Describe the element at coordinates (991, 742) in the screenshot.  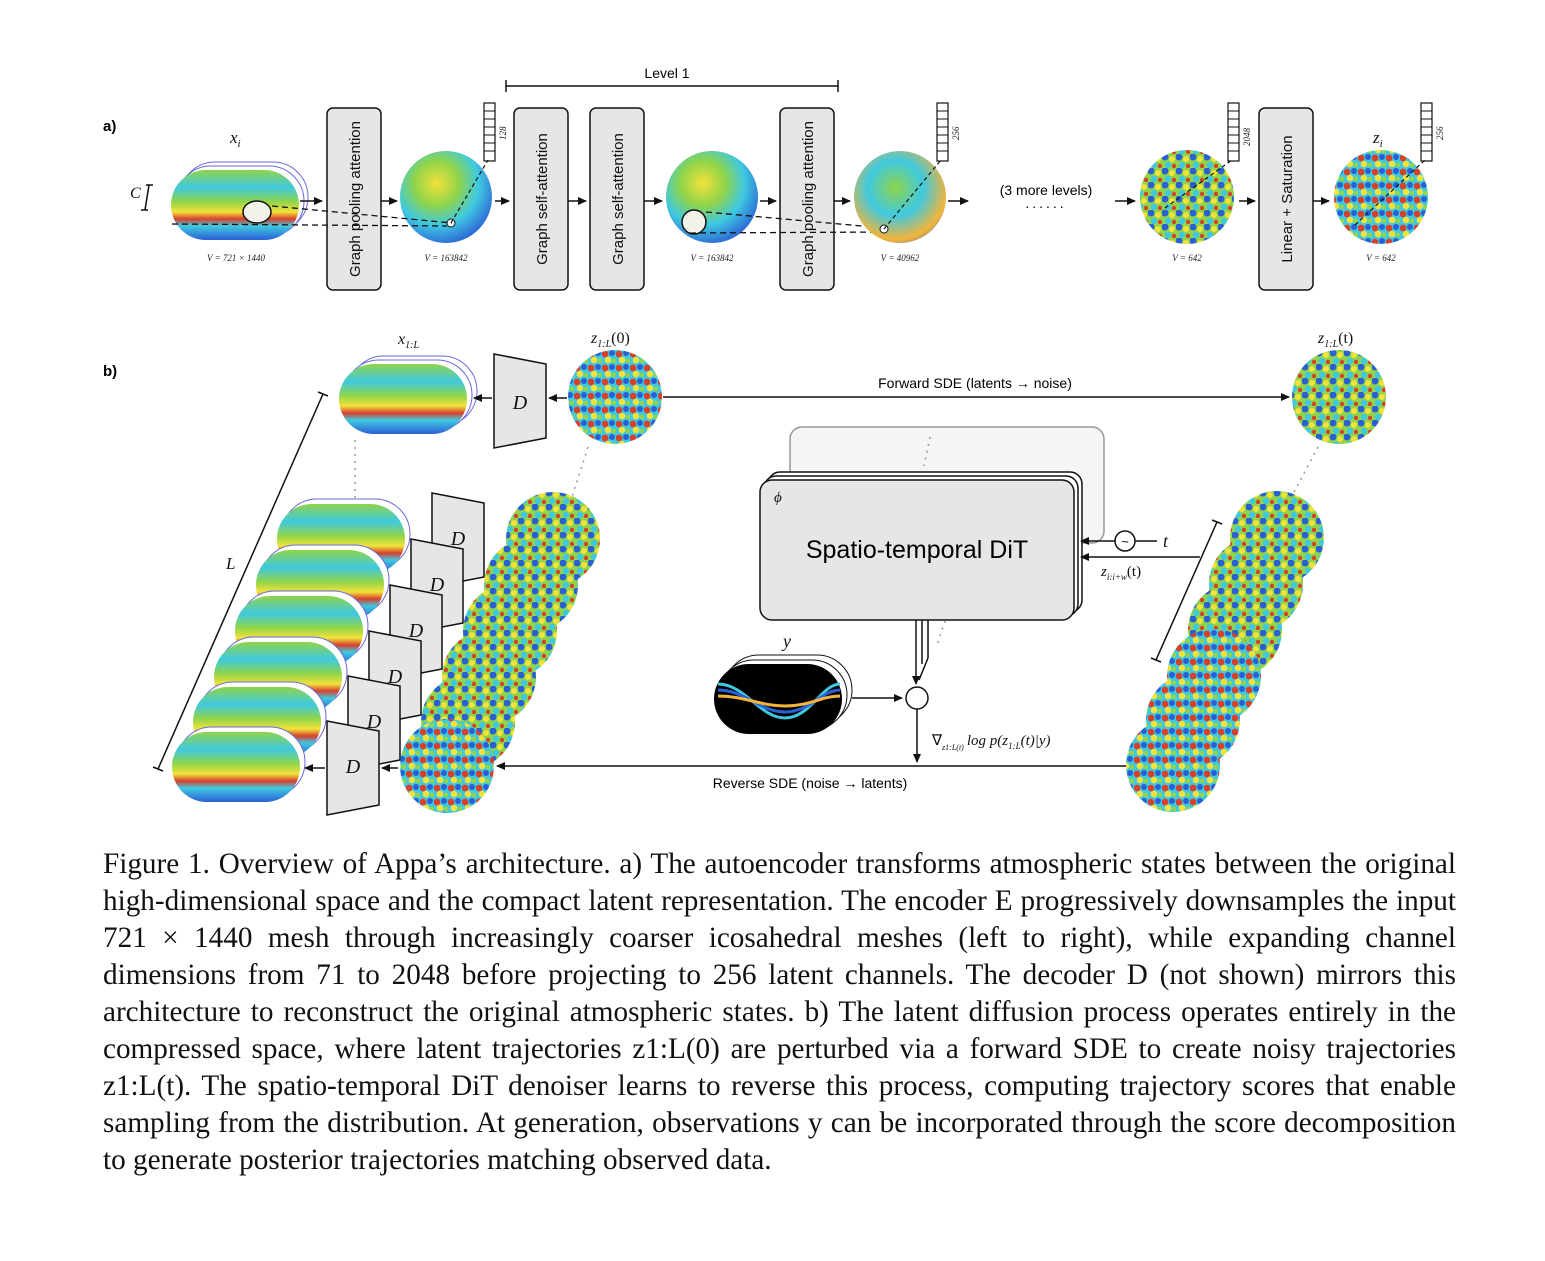
I see `score-label: ∇z1:L(t) log p(z1:L(t)|y)` at that location.